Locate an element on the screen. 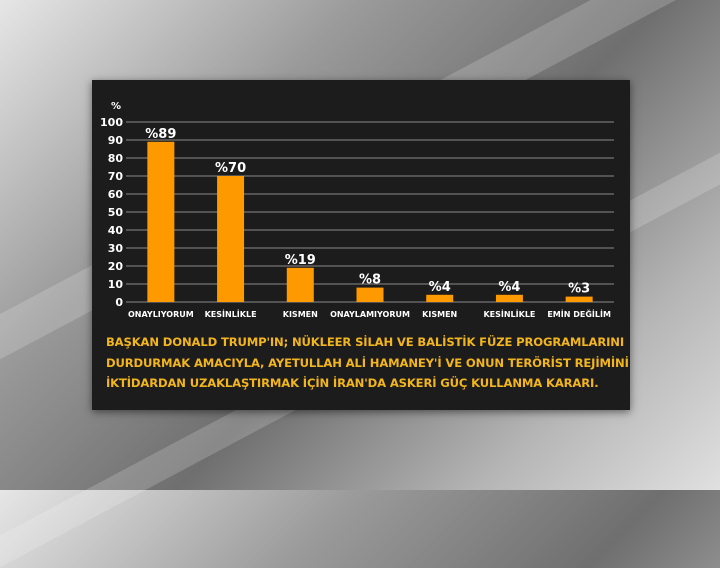 The width and height of the screenshot is (720, 568). bar-value-label: %8 is located at coordinates (370, 280).